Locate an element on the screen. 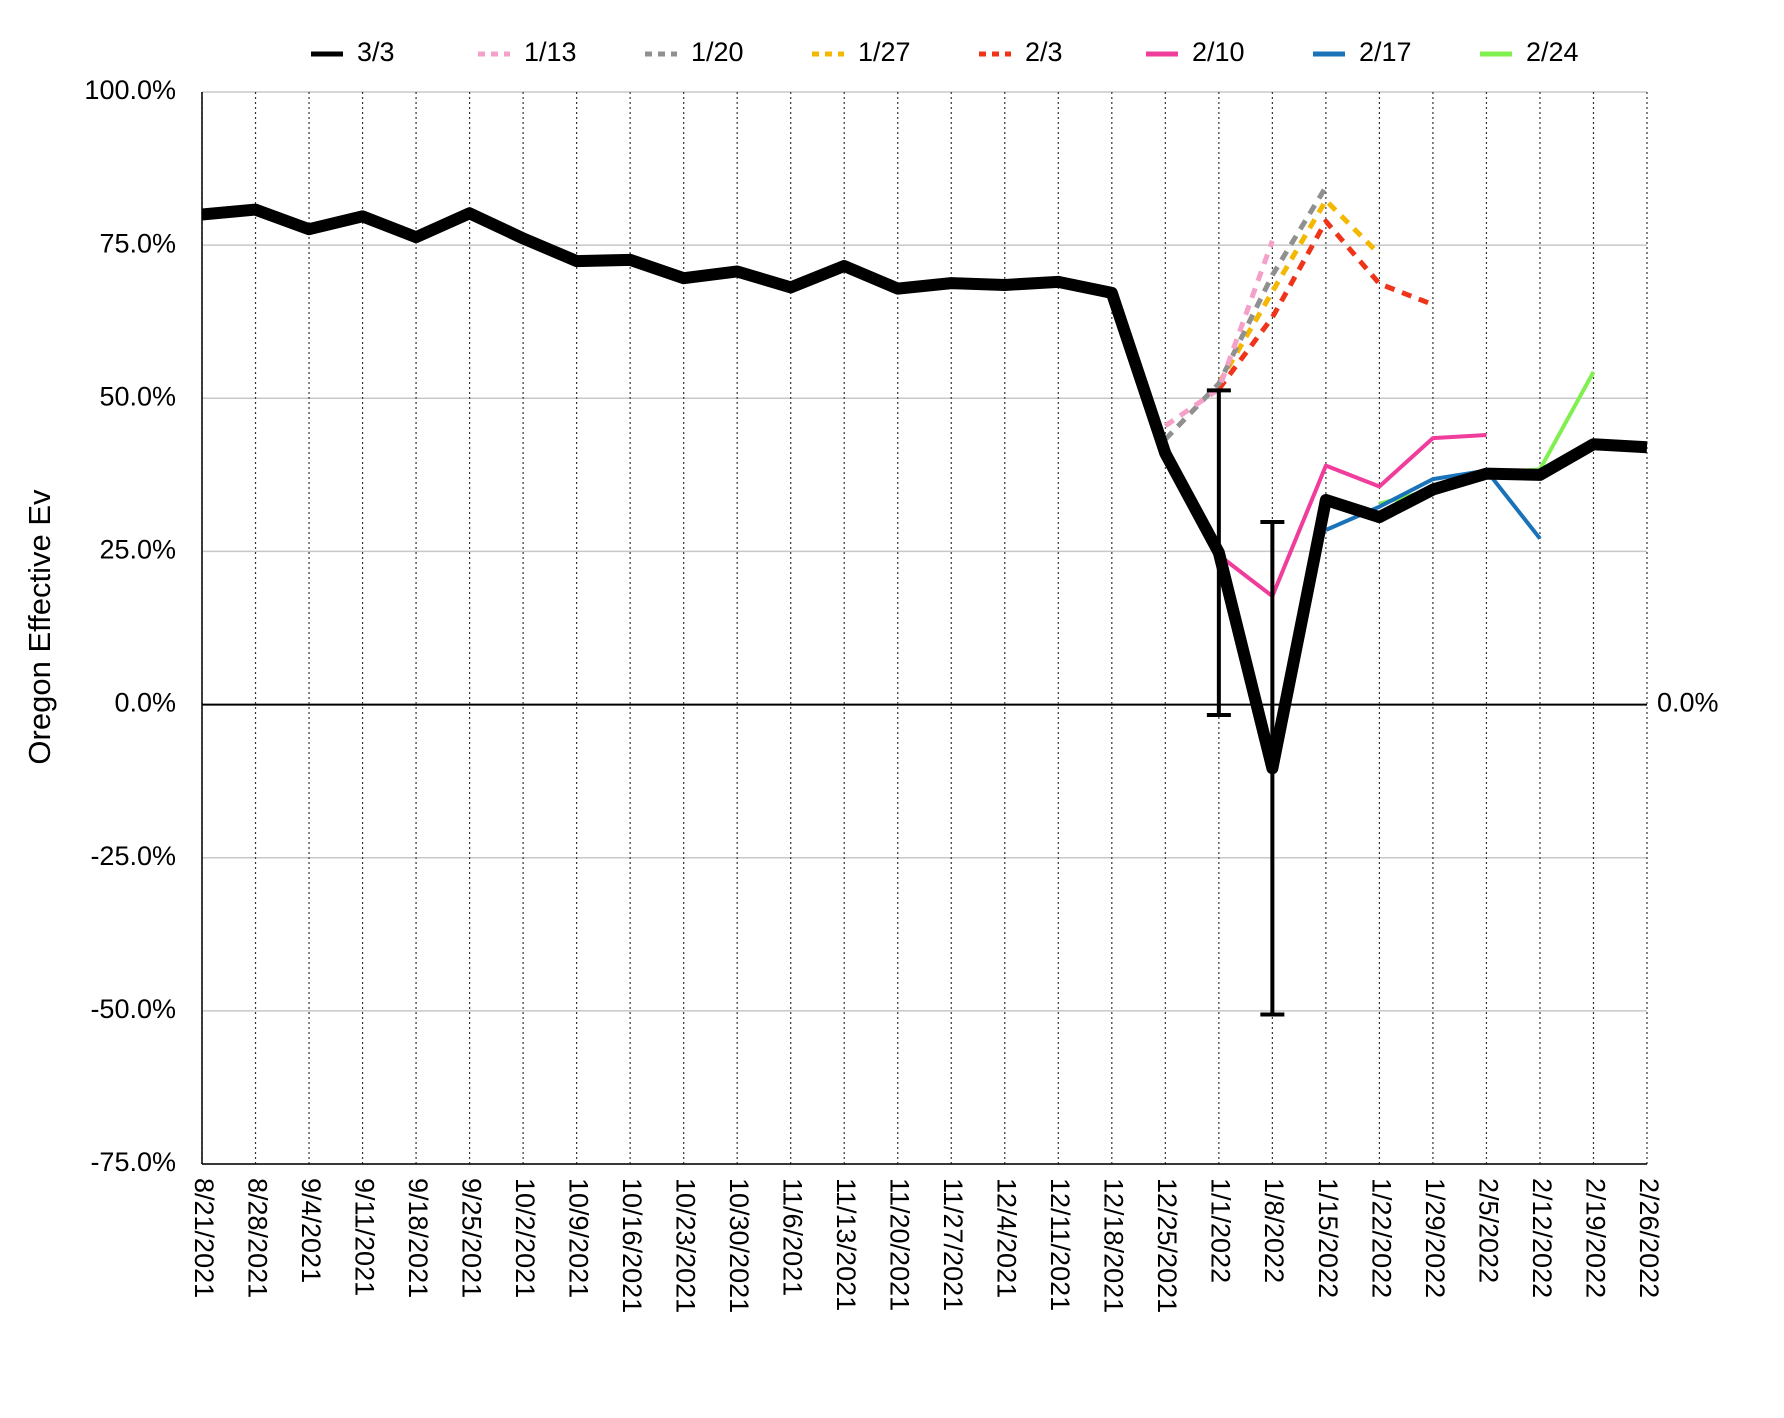 The width and height of the screenshot is (1784, 1418). x-tick-label: 11/27/2021 is located at coordinates (953, 1244).